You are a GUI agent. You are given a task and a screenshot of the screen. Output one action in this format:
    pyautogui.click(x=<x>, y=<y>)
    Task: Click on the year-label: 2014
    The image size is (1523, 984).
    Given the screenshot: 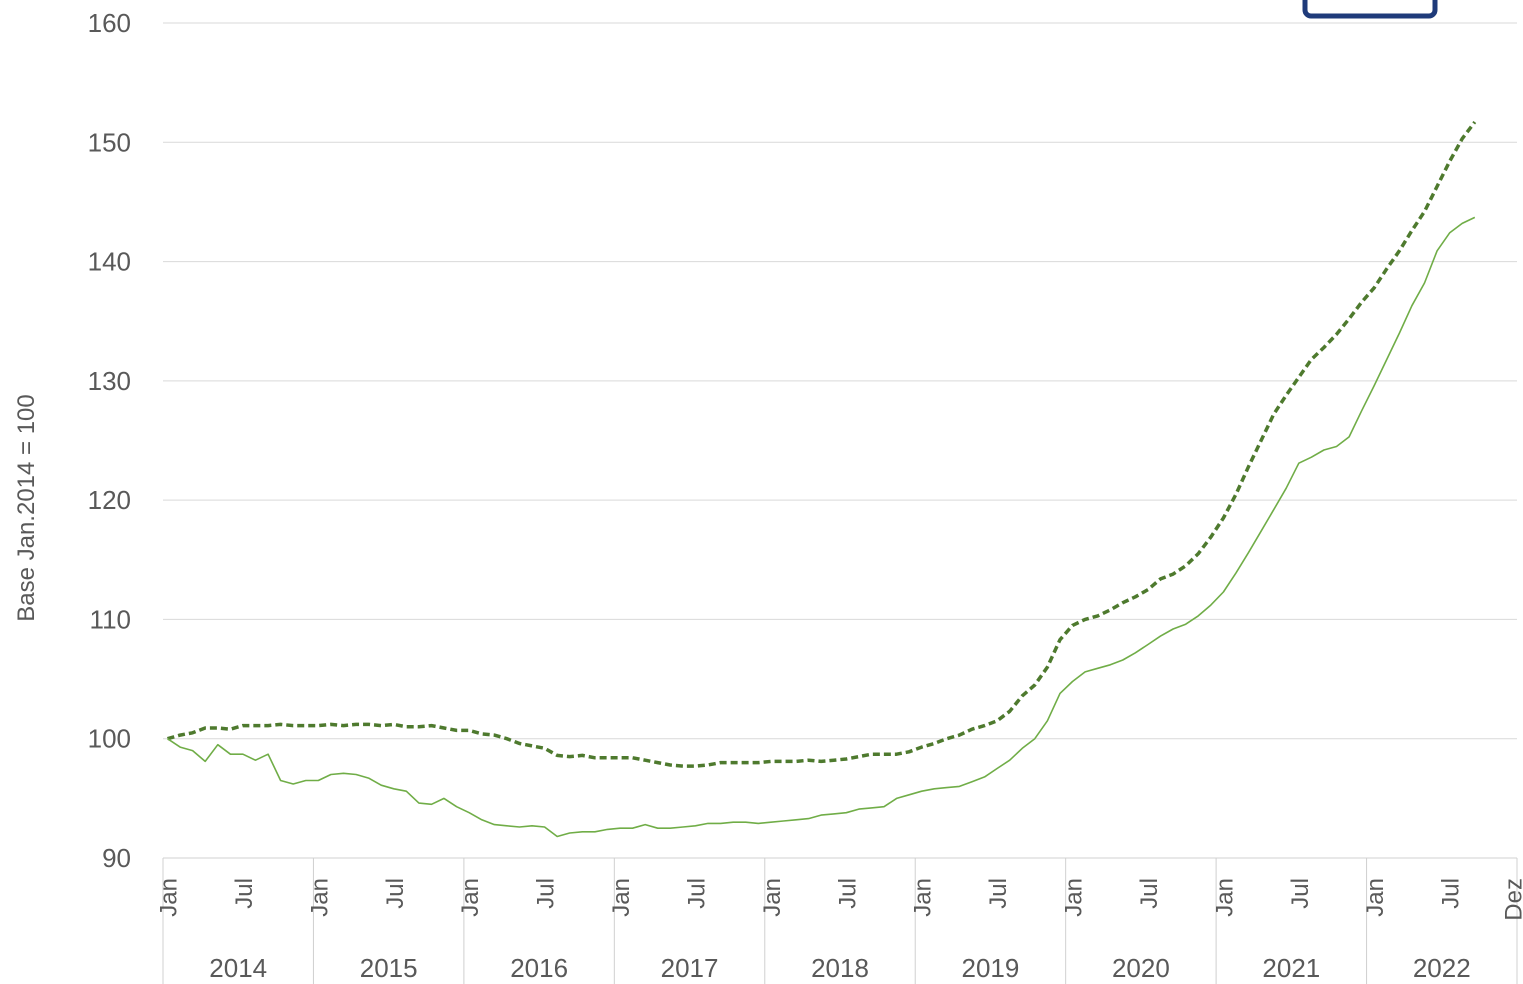 What is the action you would take?
    pyautogui.click(x=238, y=968)
    